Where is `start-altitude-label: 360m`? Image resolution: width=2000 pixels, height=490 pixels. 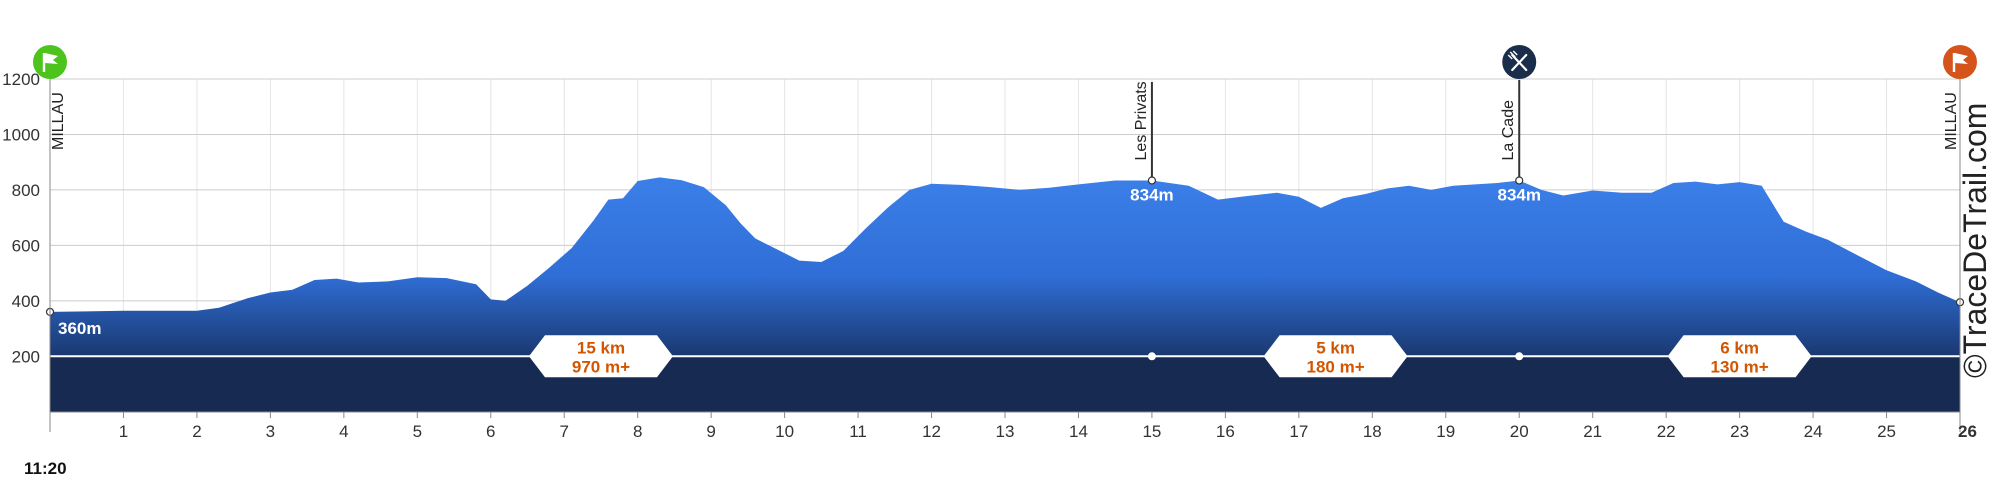
start-altitude-label: 360m is located at coordinates (79, 328).